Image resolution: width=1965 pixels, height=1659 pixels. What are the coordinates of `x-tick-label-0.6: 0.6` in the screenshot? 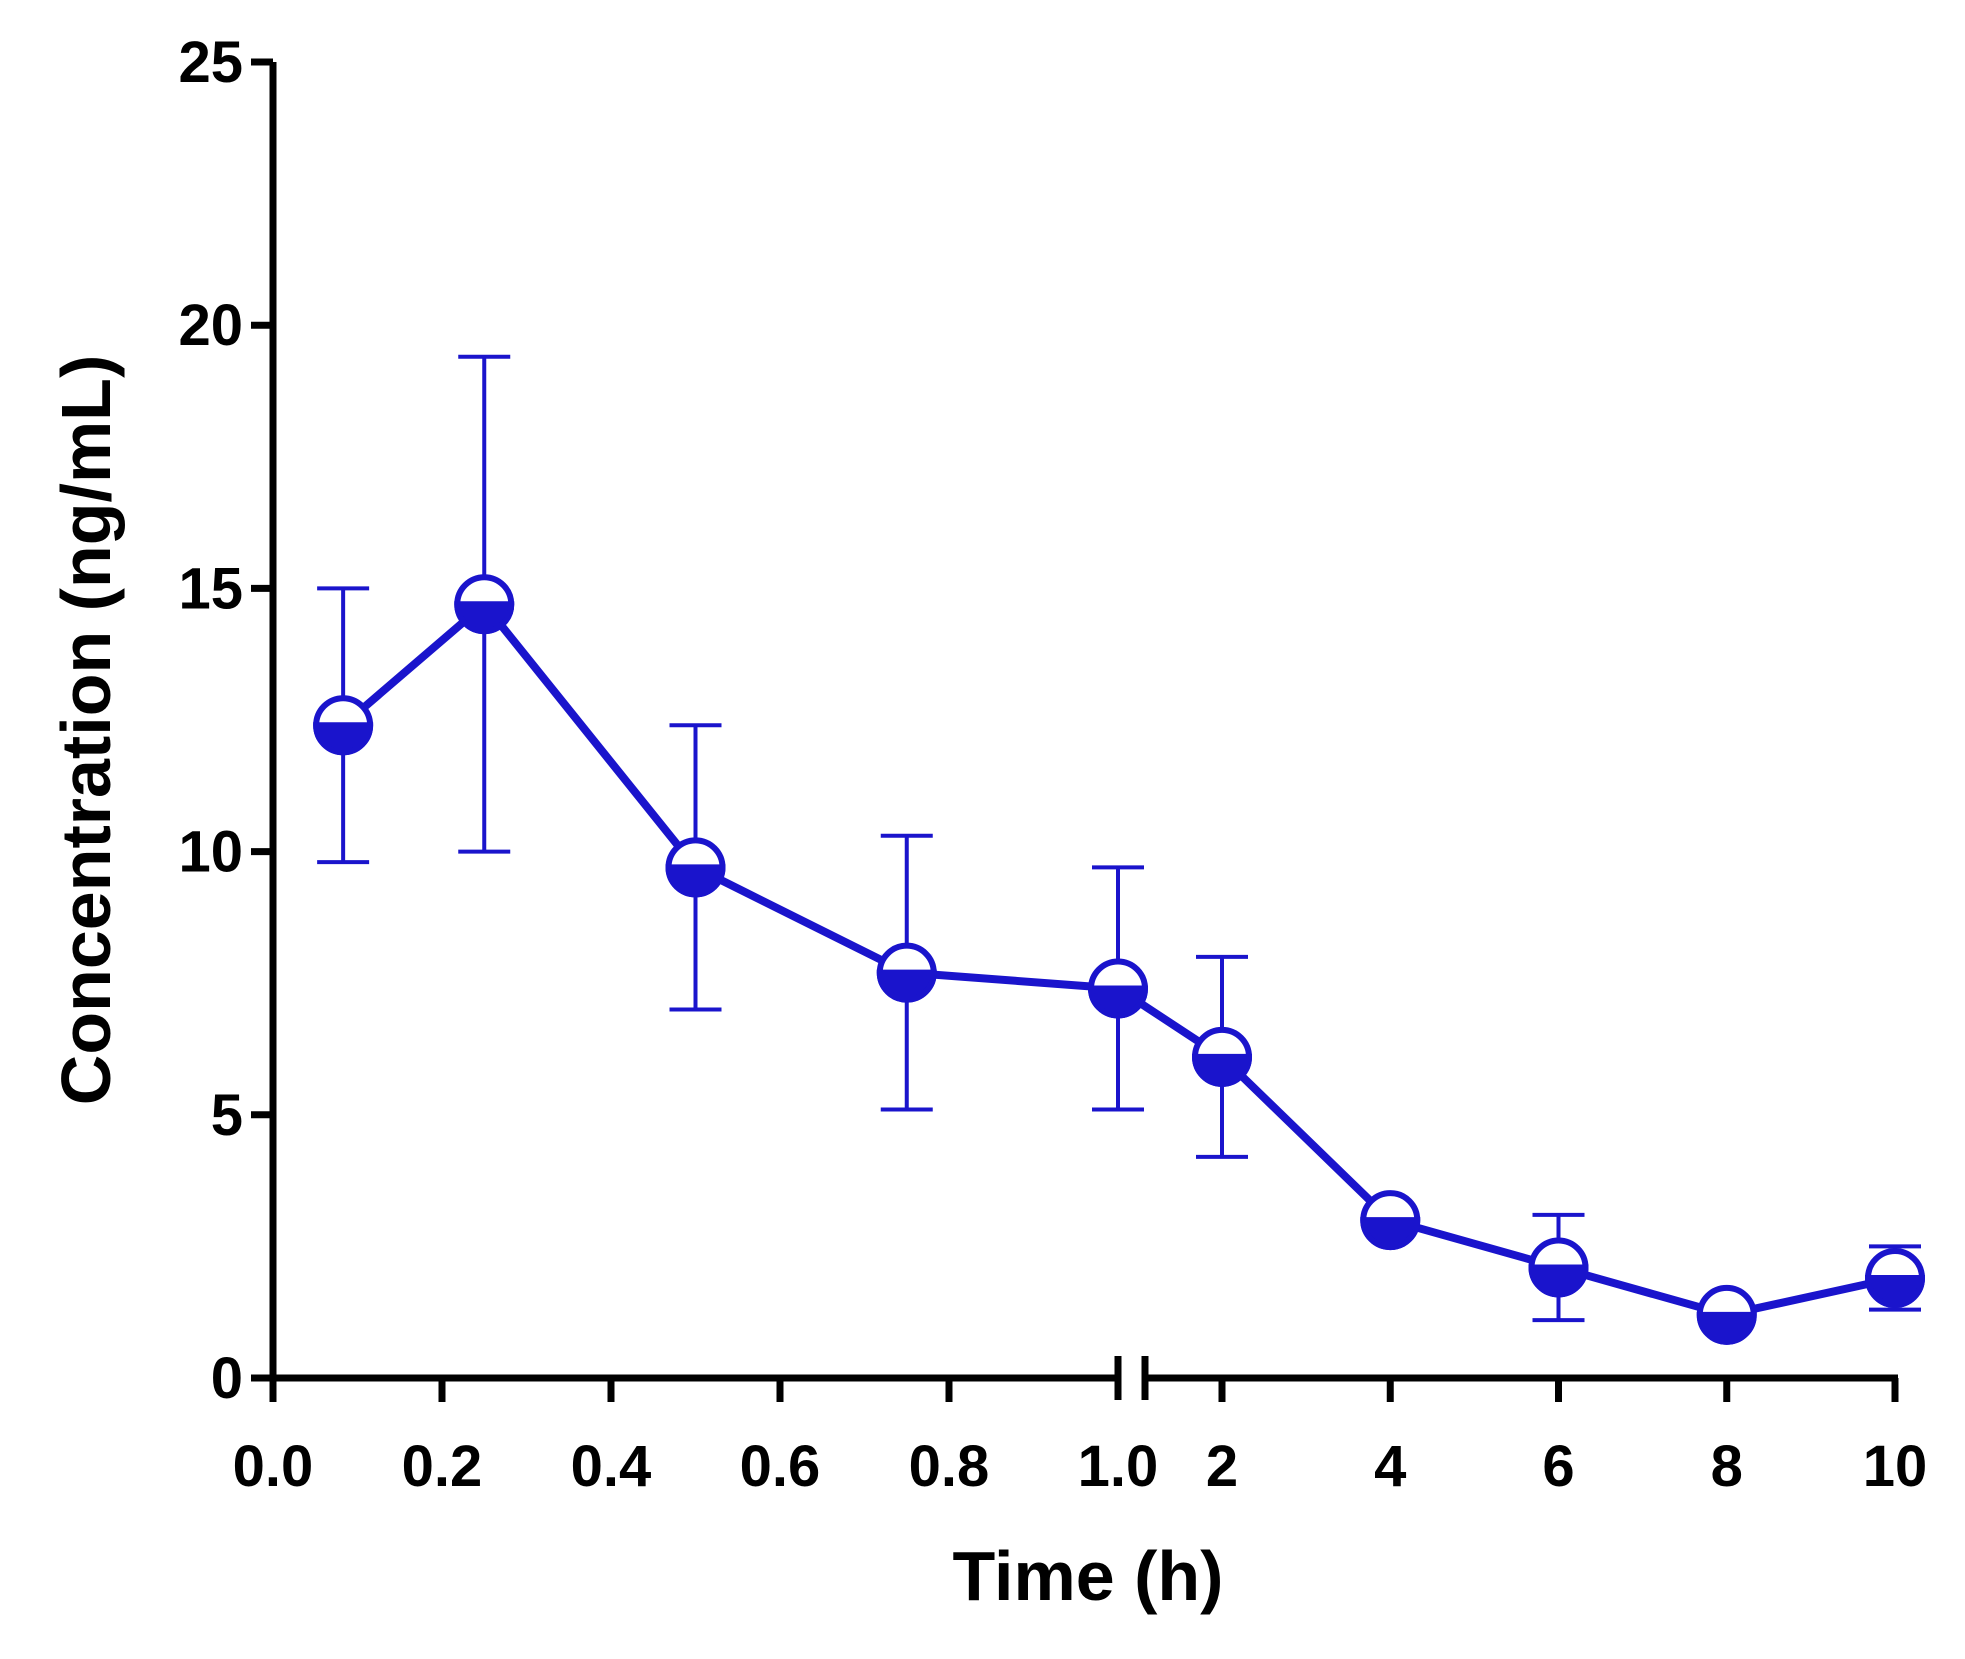 It's located at (780, 1466).